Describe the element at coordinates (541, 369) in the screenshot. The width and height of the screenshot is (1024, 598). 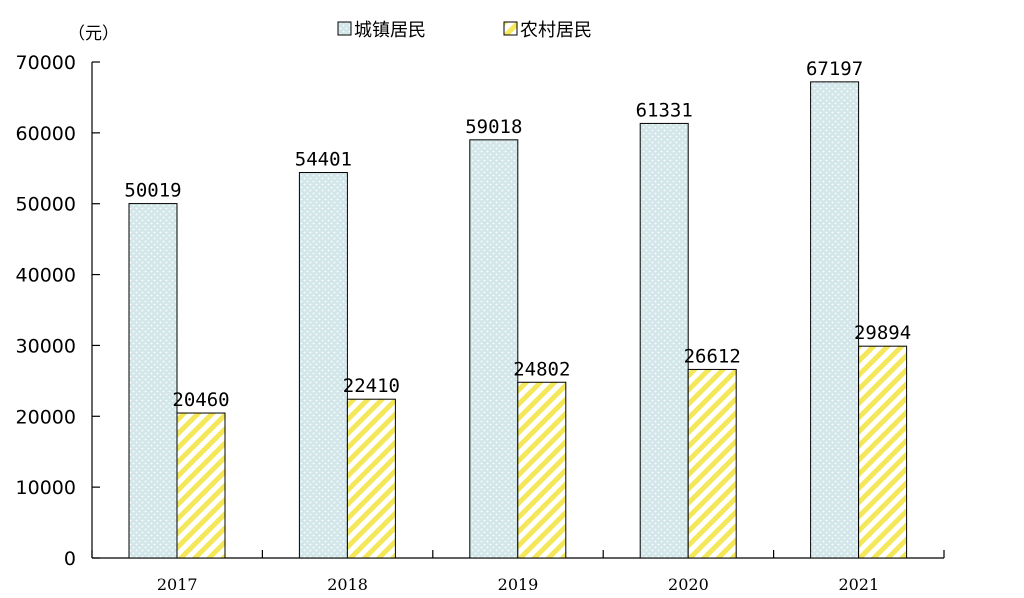
I see `data-label: 24802` at that location.